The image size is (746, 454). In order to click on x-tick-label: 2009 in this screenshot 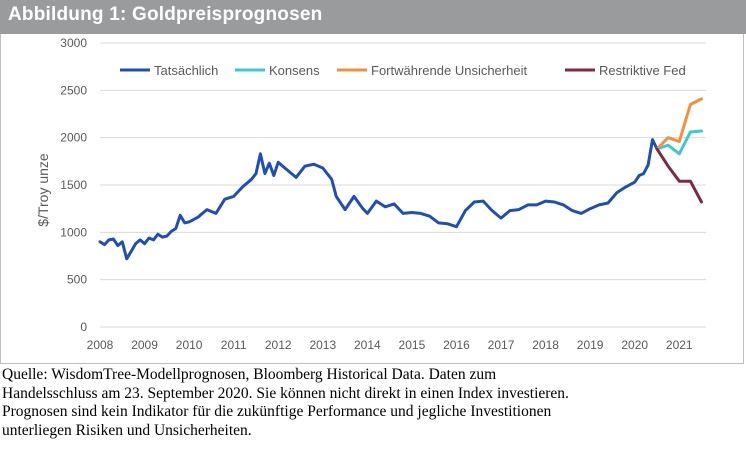, I will do `click(144, 345)`.